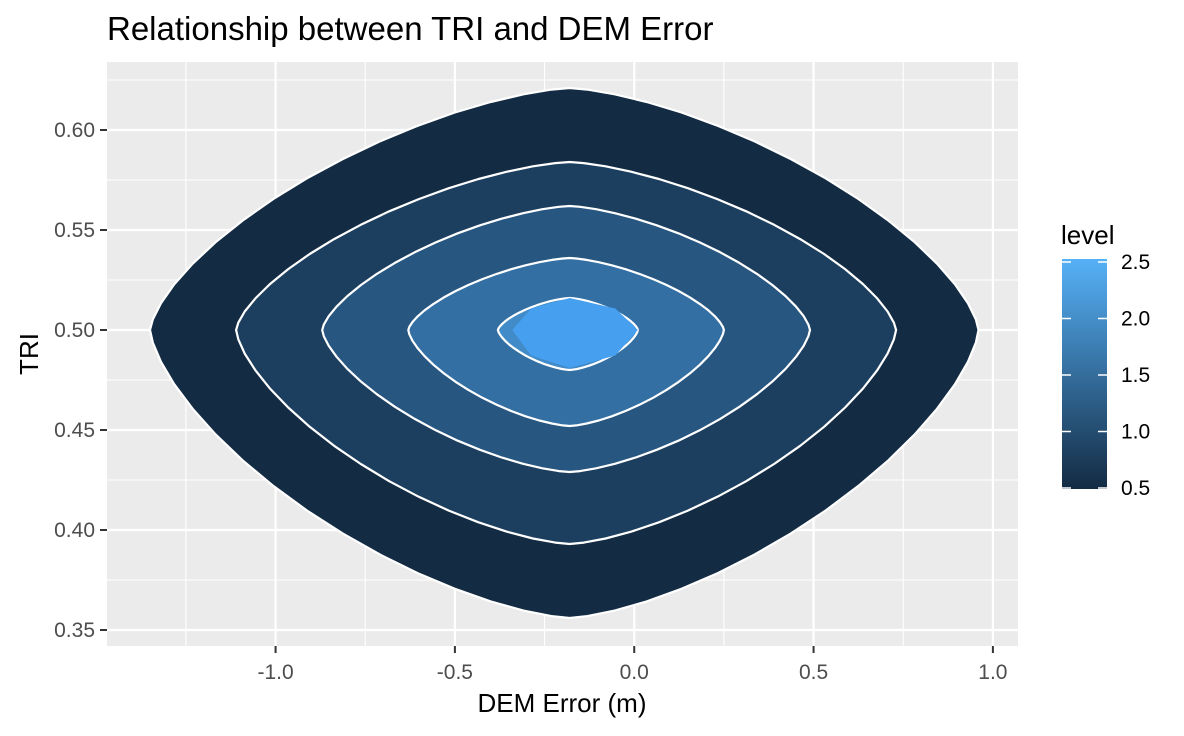 Image resolution: width=1184 pixels, height=736 pixels. What do you see at coordinates (1135, 262) in the screenshot?
I see `legend-tick-label: 2.5` at bounding box center [1135, 262].